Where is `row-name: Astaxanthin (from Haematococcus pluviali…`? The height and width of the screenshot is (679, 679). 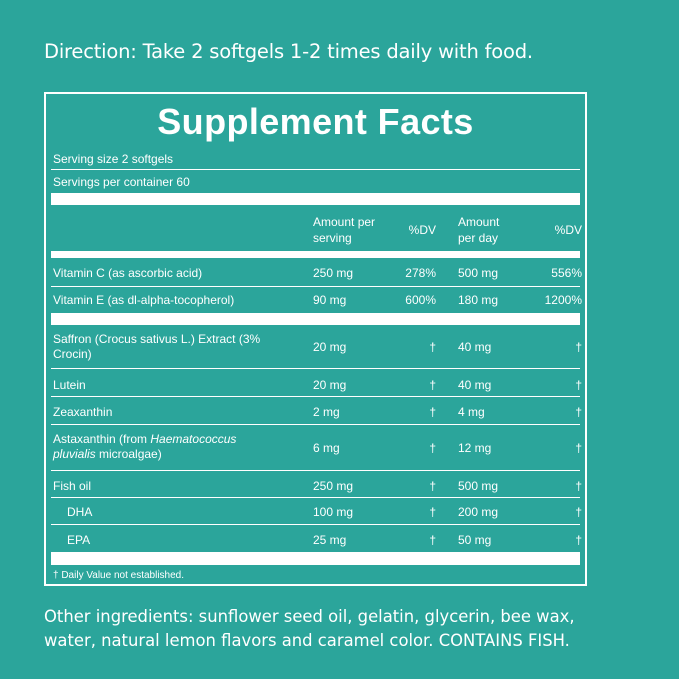
row-name: Astaxanthin (from Haematococcus pluviali… is located at coordinates (144, 447).